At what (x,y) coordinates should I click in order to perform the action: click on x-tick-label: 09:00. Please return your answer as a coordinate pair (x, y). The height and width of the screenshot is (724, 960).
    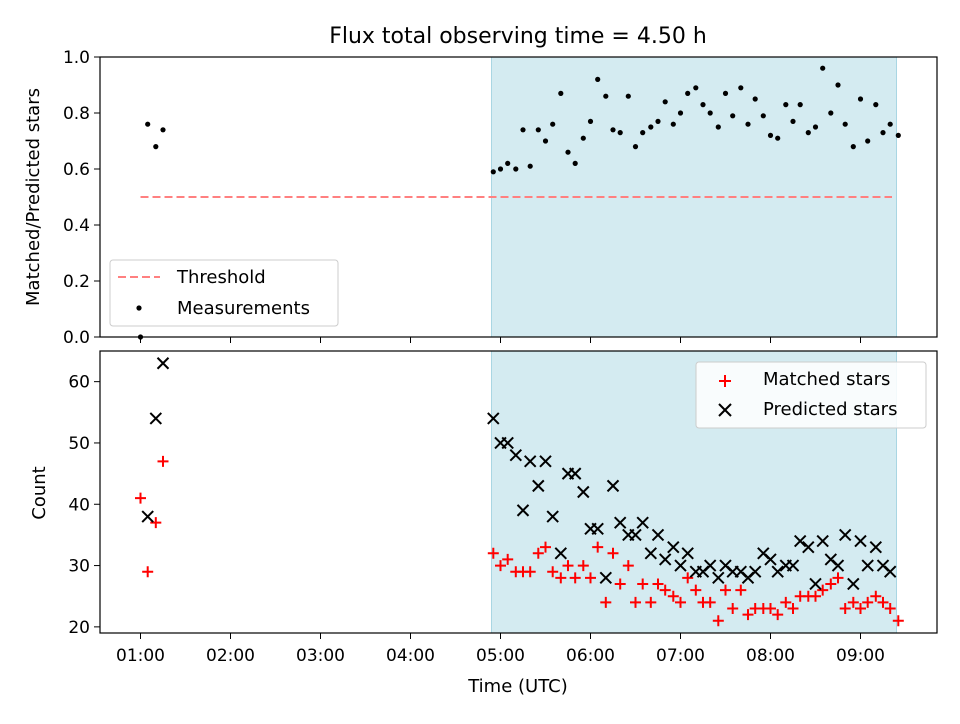
    Looking at the image, I should click on (860, 656).